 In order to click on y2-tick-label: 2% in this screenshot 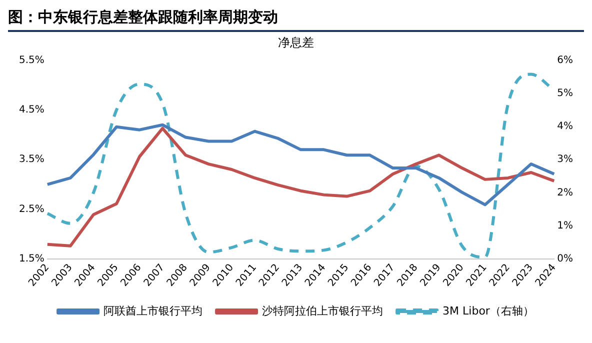, I will do `click(565, 192)`.